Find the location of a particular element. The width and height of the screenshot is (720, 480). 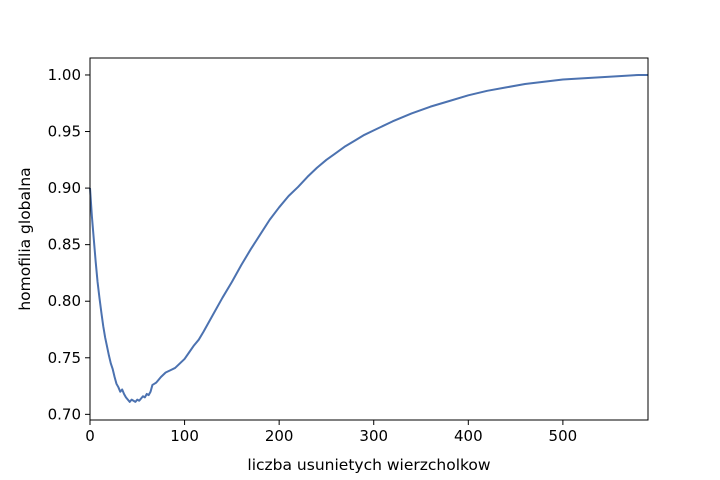

y-tick-label: 0.80 is located at coordinates (64, 301).